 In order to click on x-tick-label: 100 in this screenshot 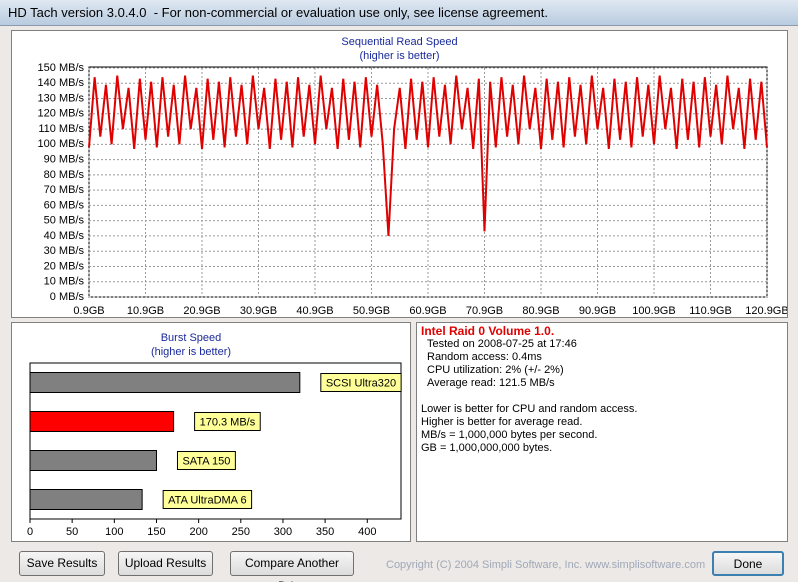, I will do `click(114, 532)`.